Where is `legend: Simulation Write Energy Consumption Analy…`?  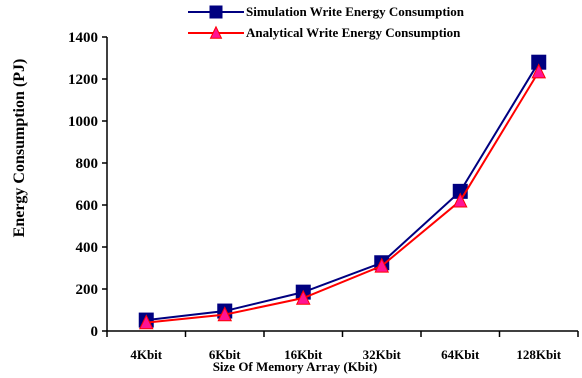 legend: Simulation Write Energy Consumption Analy… is located at coordinates (326, 22).